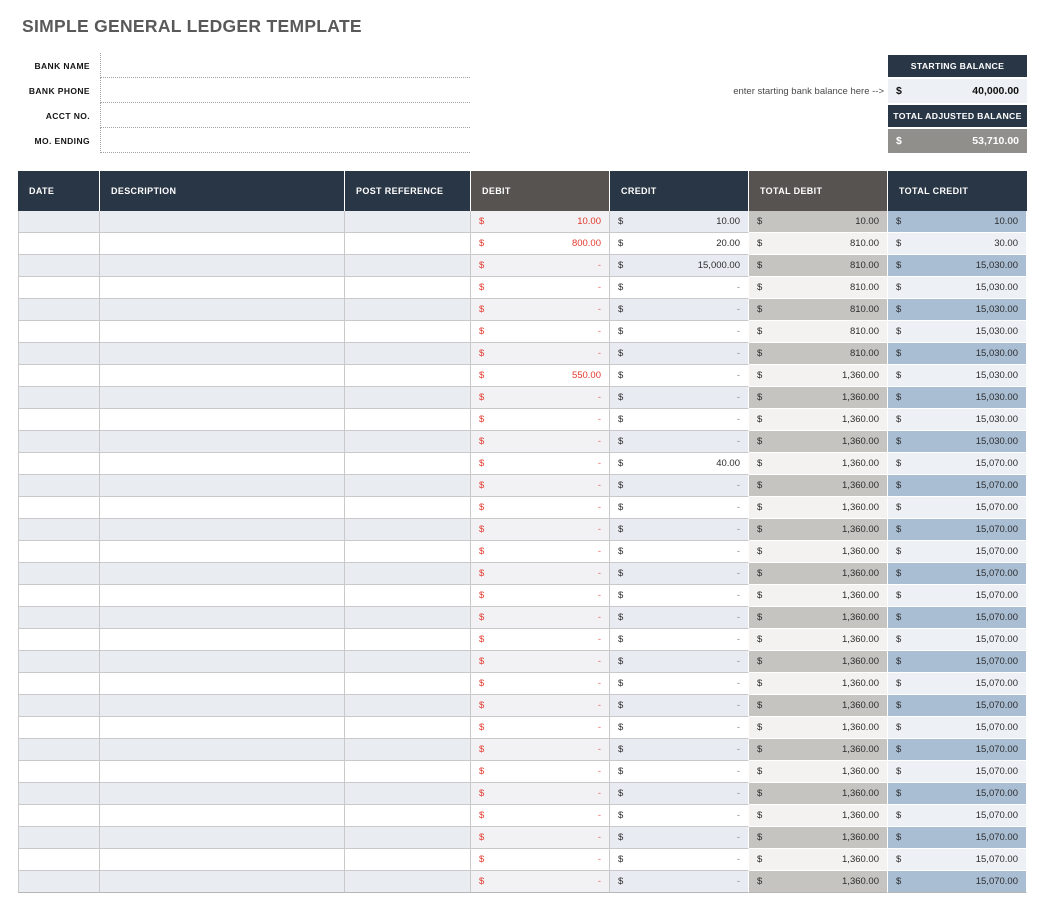 This screenshot has width=1049, height=917. Describe the element at coordinates (957, 244) in the screenshot. I see `cell-total-credit: $30.00` at that location.